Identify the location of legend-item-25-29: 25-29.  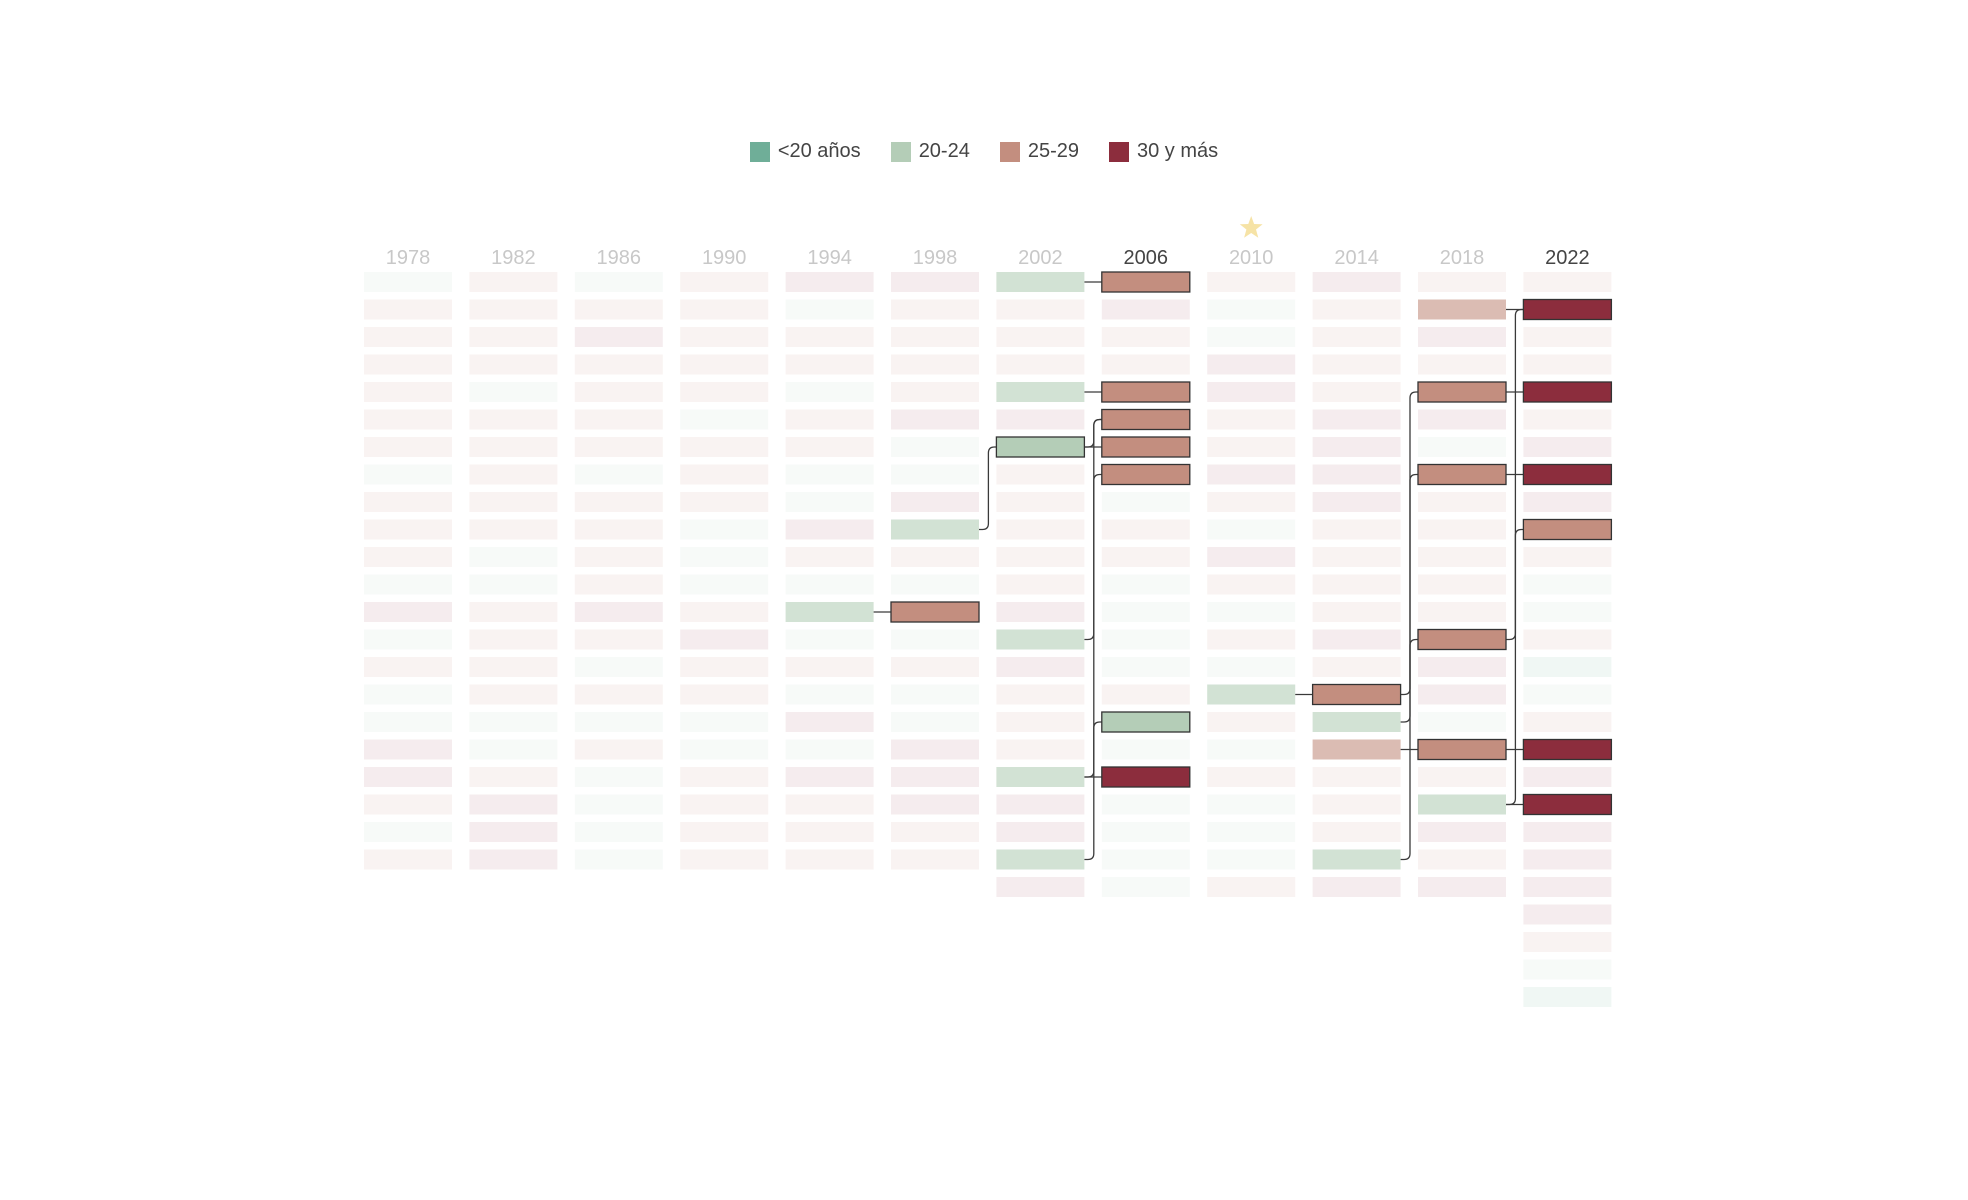
(1039, 151).